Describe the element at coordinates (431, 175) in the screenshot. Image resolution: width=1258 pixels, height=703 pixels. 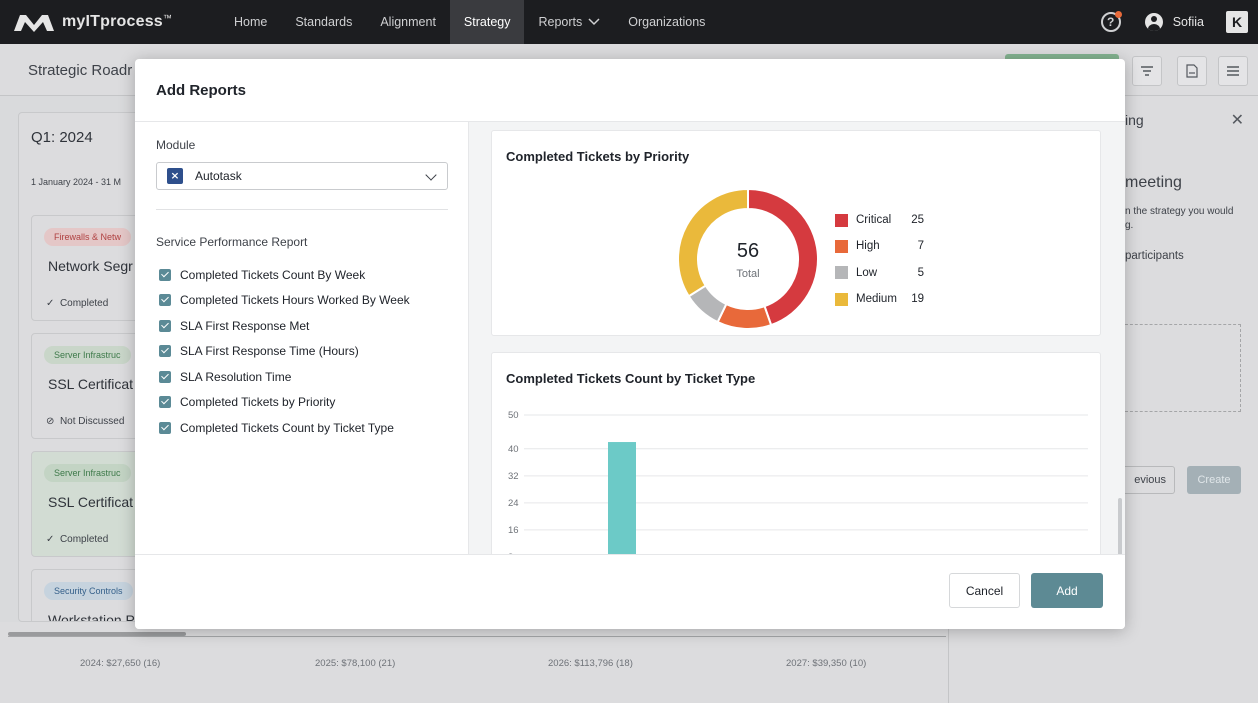
I see `chevron-down-icon` at that location.